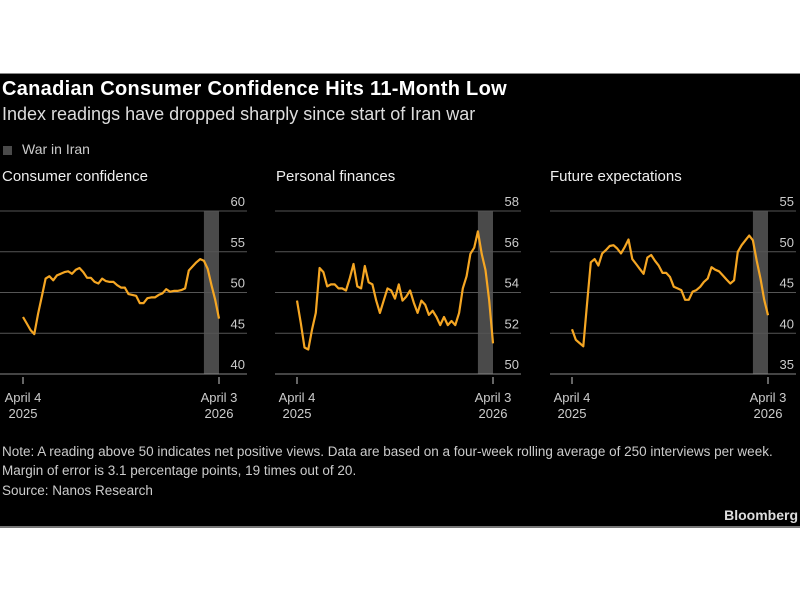 Image resolution: width=800 pixels, height=600 pixels. Describe the element at coordinates (512, 323) in the screenshot. I see `y-tick-label: 52` at that location.